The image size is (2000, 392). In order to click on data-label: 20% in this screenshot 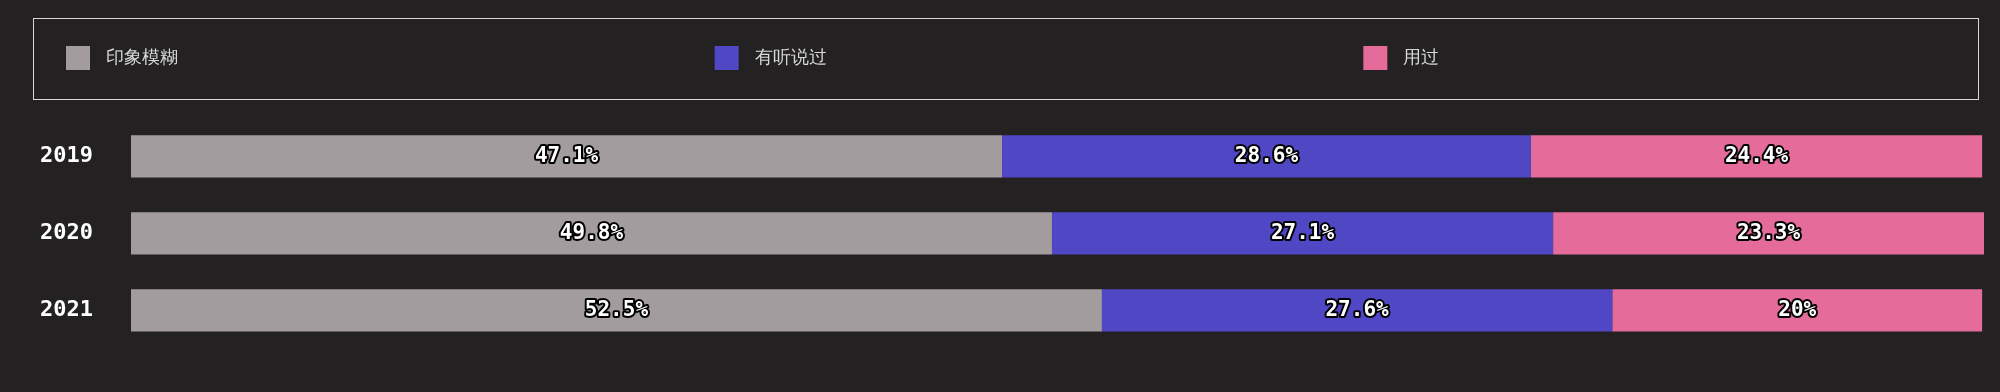, I will do `click(1797, 308)`.